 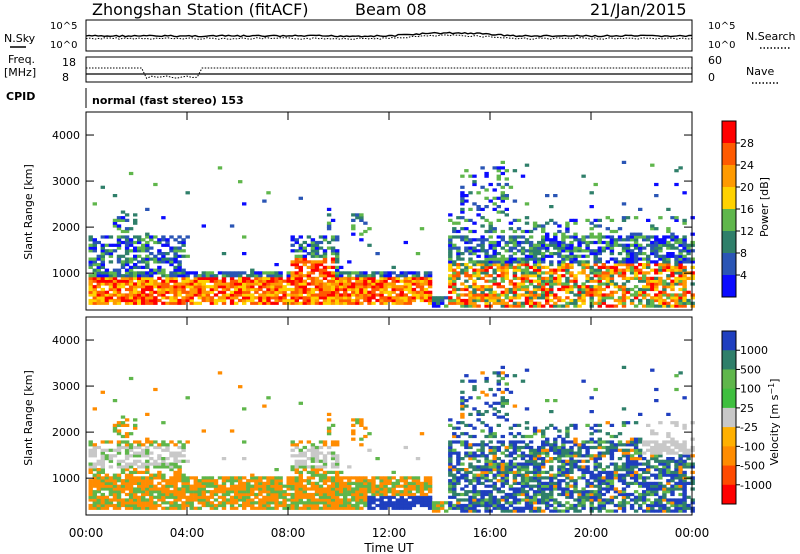 I want to click on colorbar-swatch, so click(x=729, y=220).